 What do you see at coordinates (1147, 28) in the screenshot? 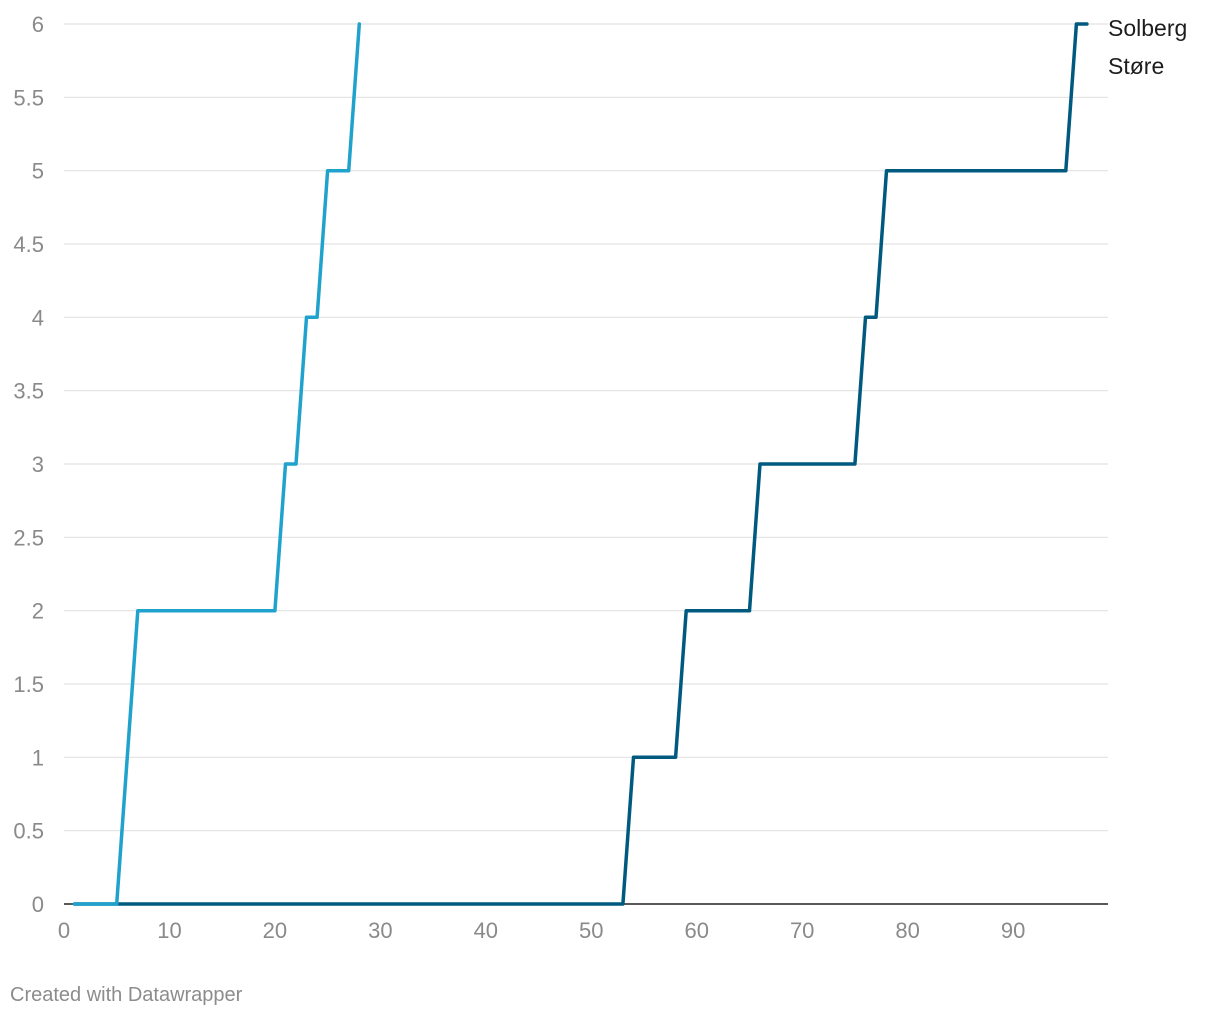
I see `legend-label: Solberg` at bounding box center [1147, 28].